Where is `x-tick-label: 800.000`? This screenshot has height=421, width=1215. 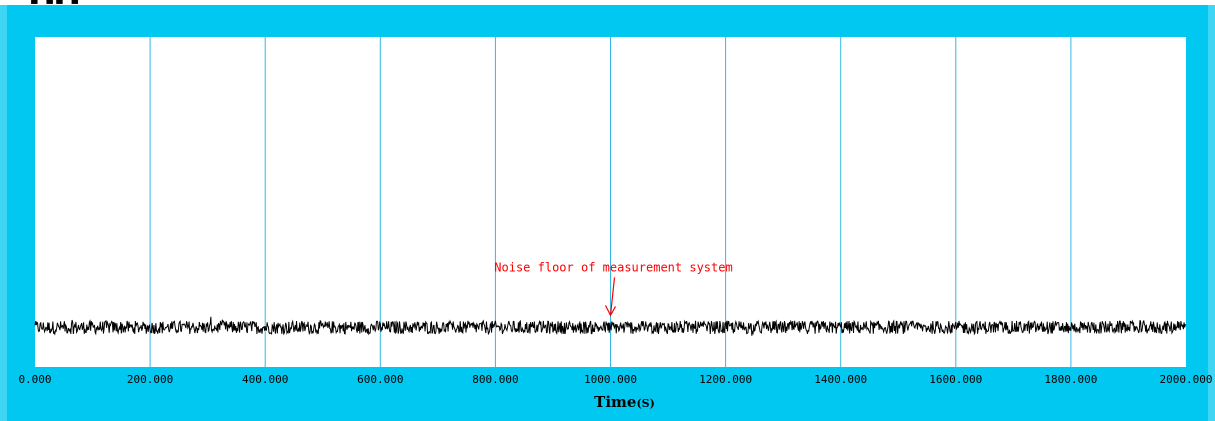
x-tick-label: 800.000 is located at coordinates (495, 379).